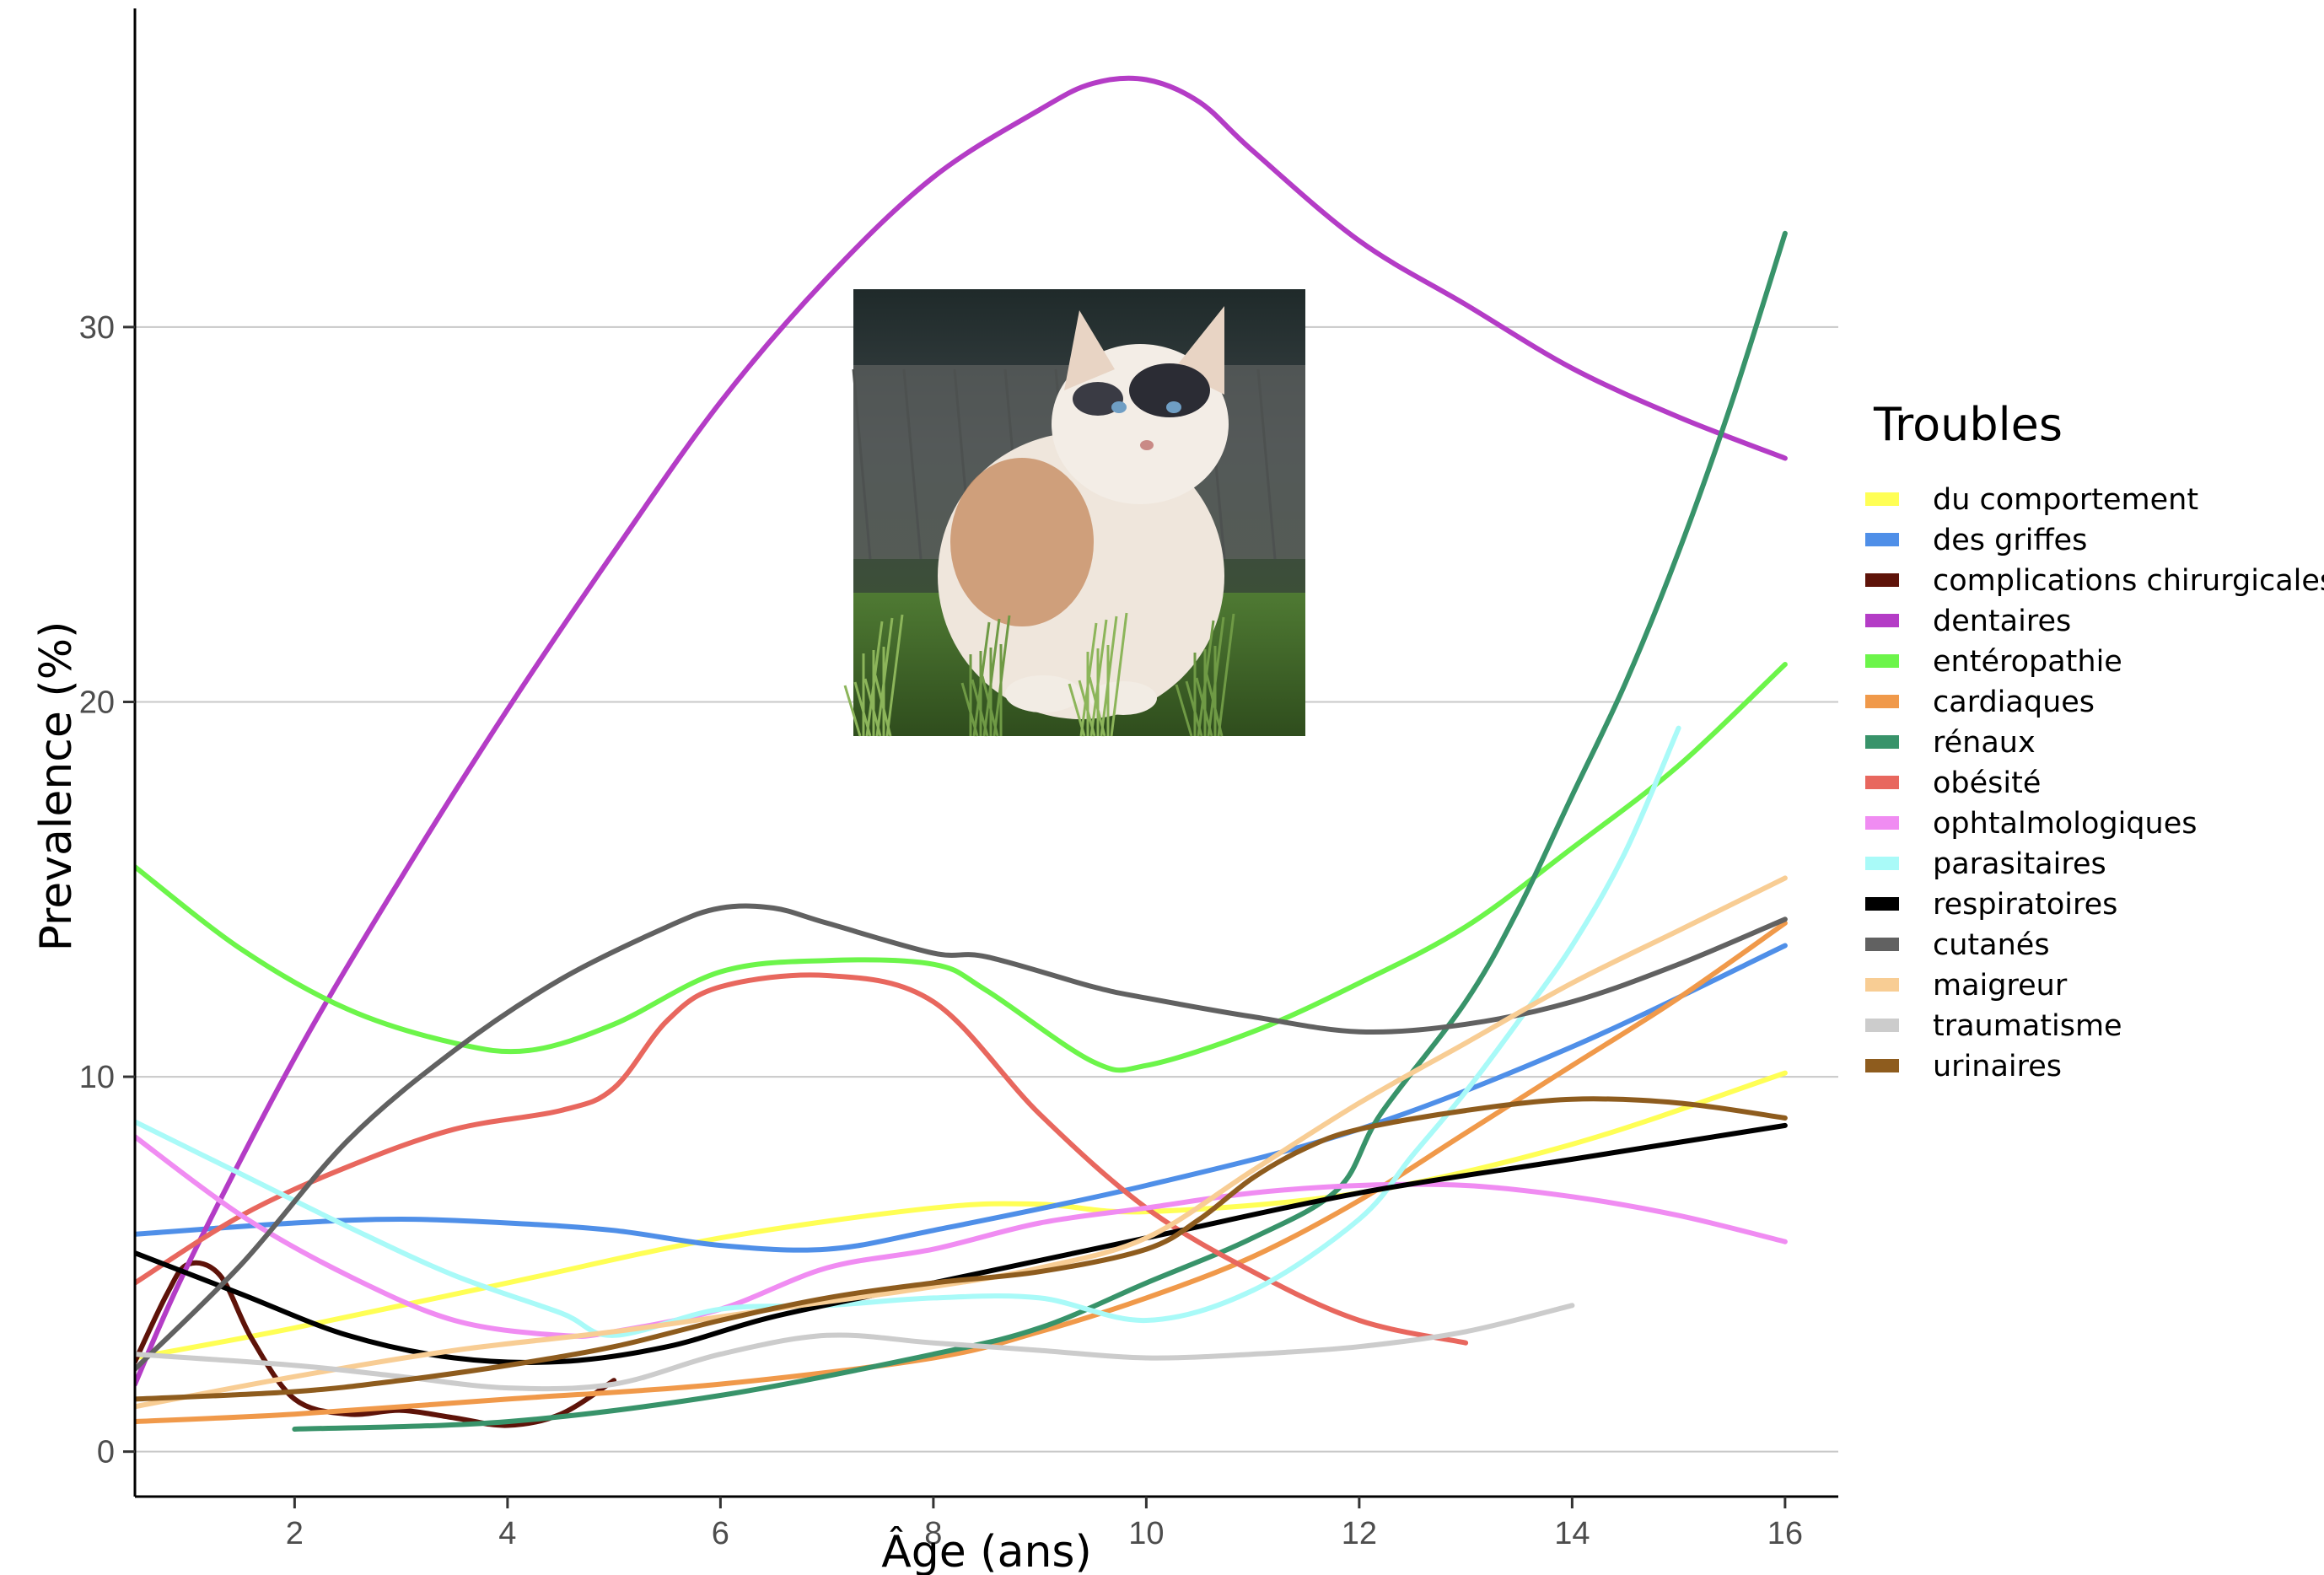 The width and height of the screenshot is (2324, 1575). I want to click on x-tick-label-16: 16, so click(1785, 1533).